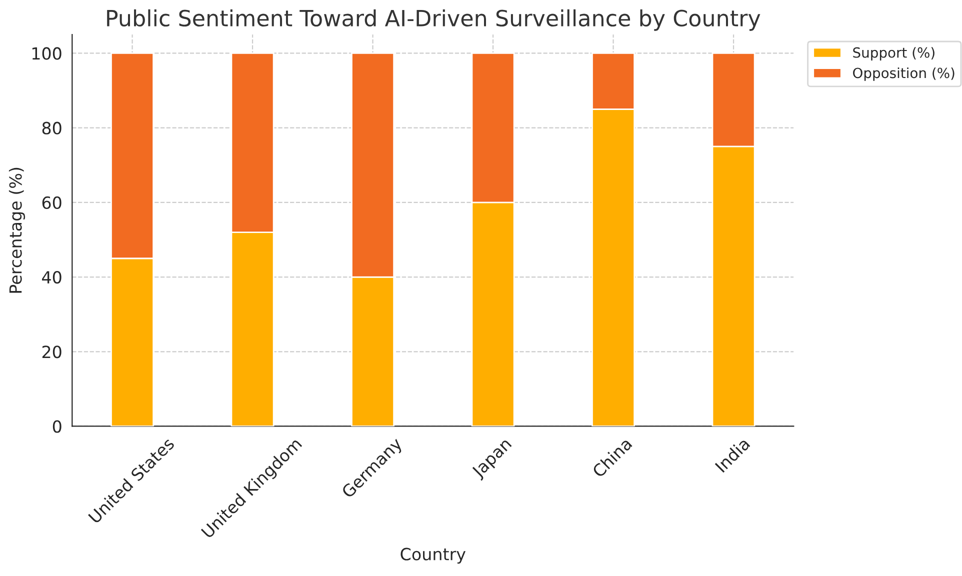 This screenshot has width=962, height=576. What do you see at coordinates (52, 128) in the screenshot?
I see `y-tick-label: 80` at bounding box center [52, 128].